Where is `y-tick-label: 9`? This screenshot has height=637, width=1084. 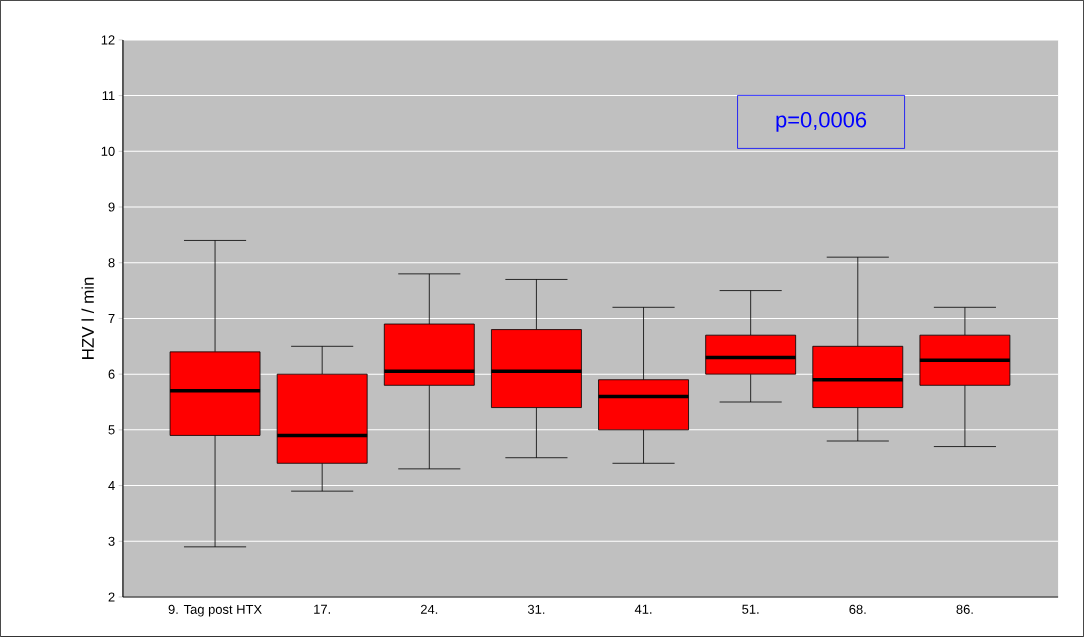 y-tick-label: 9 is located at coordinates (111, 207).